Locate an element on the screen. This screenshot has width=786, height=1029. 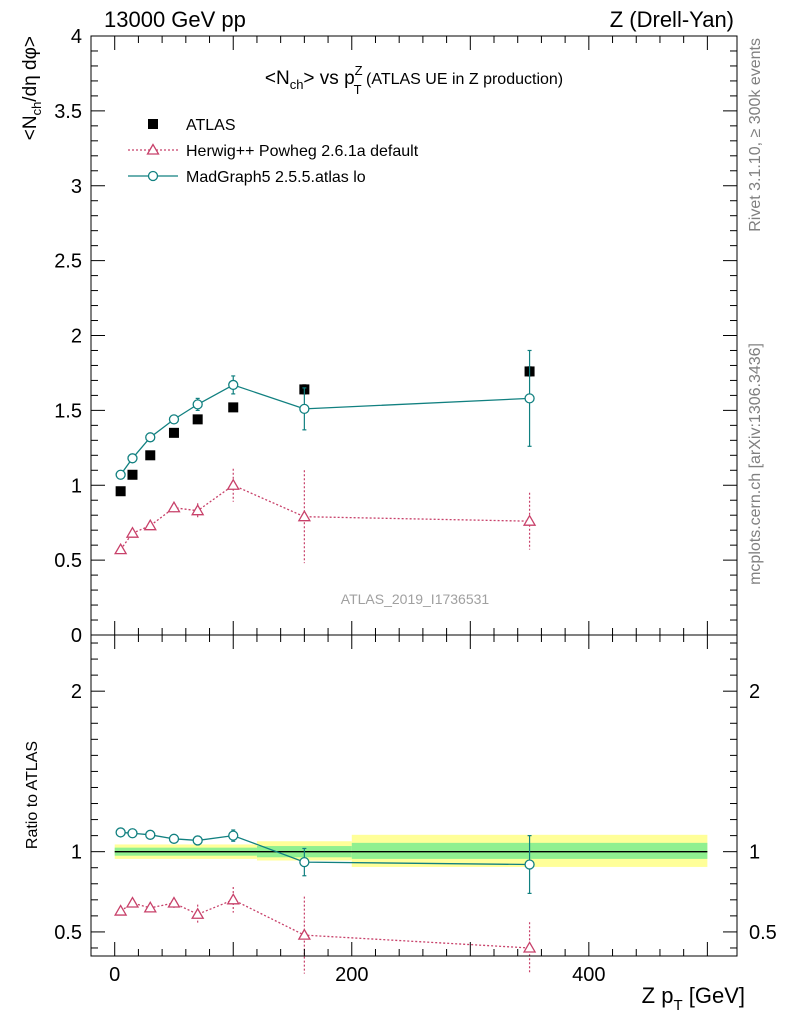
mcplots-label: mcplots.cern.ch [arXiv:1306.3436] is located at coordinates (755, 464).